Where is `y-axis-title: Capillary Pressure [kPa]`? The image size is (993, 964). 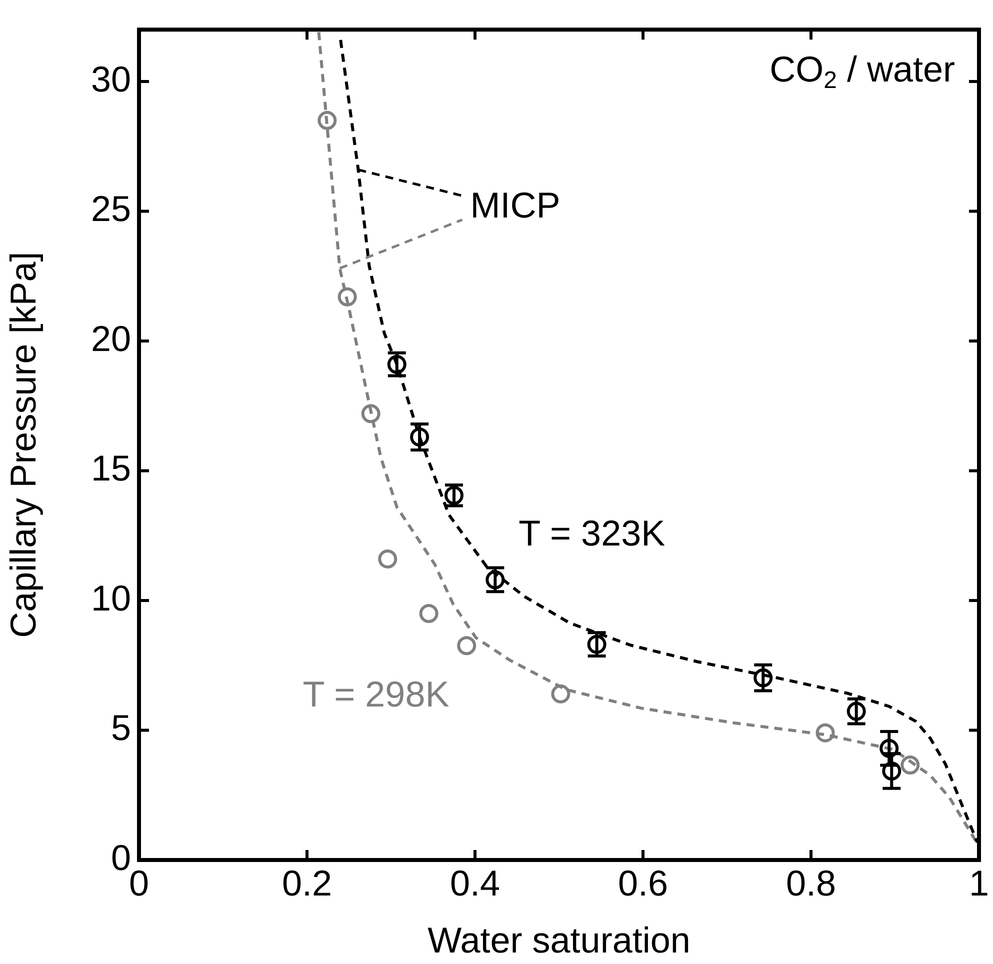 y-axis-title: Capillary Pressure [kPa] is located at coordinates (23, 445).